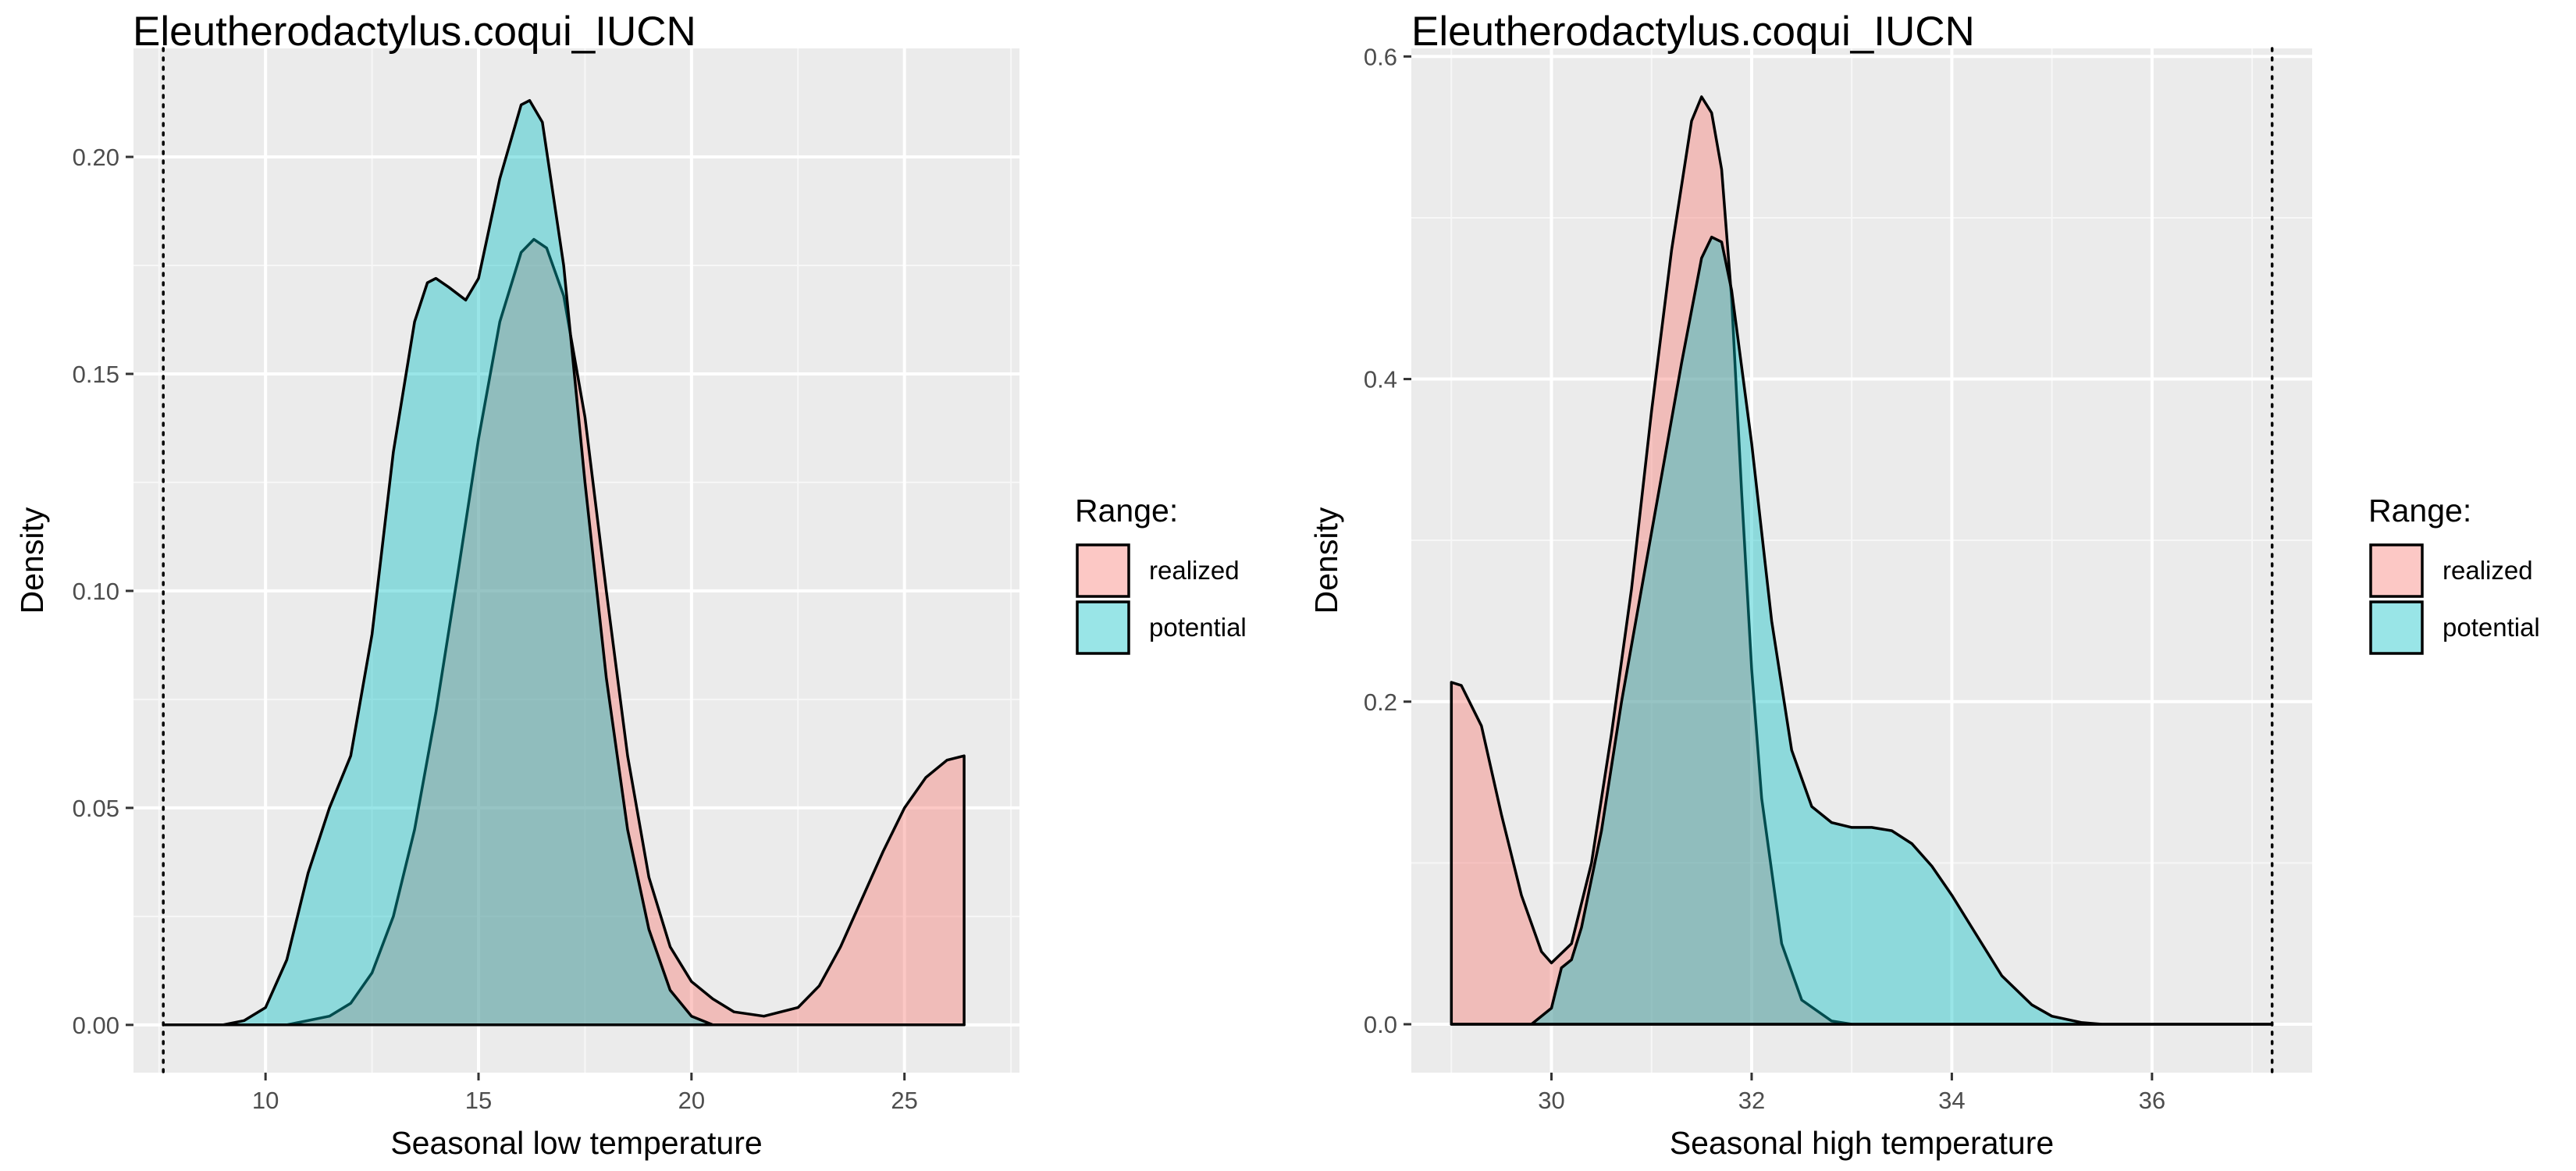 The image size is (2576, 1171). Describe the element at coordinates (1380, 1024) in the screenshot. I see `y-tick-label: 0.0` at that location.